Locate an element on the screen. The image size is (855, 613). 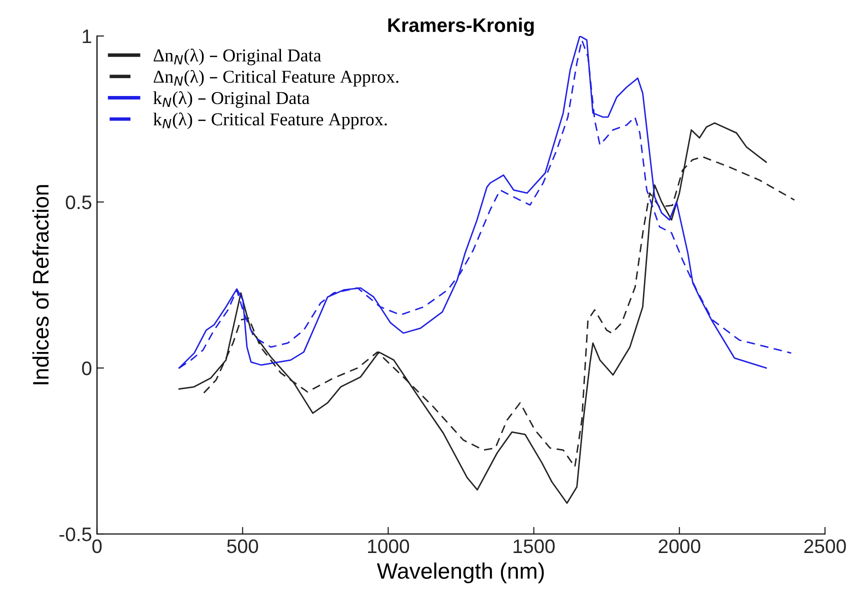
x-axis-title: Wavelength (nm) is located at coordinates (460, 573).